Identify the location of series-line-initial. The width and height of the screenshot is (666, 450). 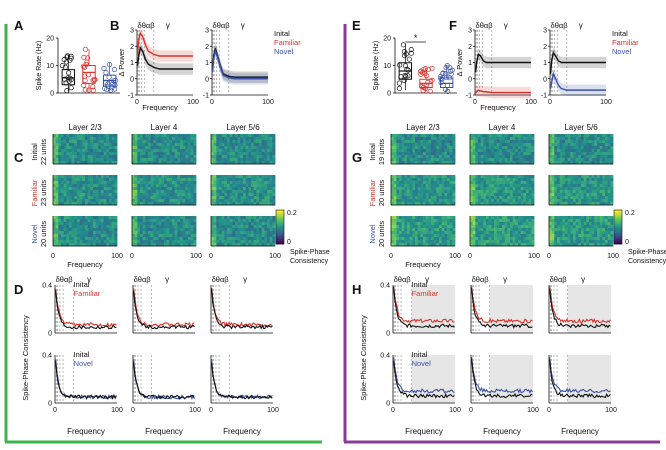
(164, 58).